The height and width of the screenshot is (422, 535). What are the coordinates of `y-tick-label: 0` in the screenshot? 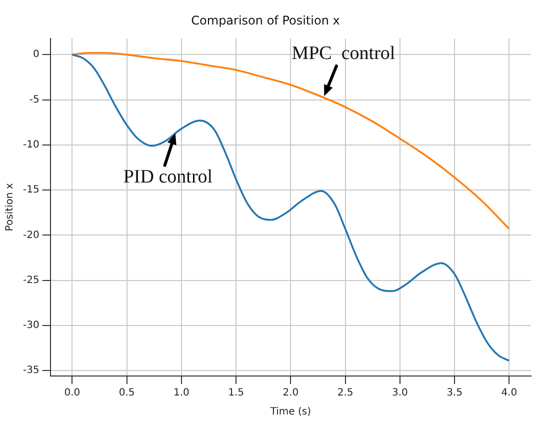 It's located at (36, 54).